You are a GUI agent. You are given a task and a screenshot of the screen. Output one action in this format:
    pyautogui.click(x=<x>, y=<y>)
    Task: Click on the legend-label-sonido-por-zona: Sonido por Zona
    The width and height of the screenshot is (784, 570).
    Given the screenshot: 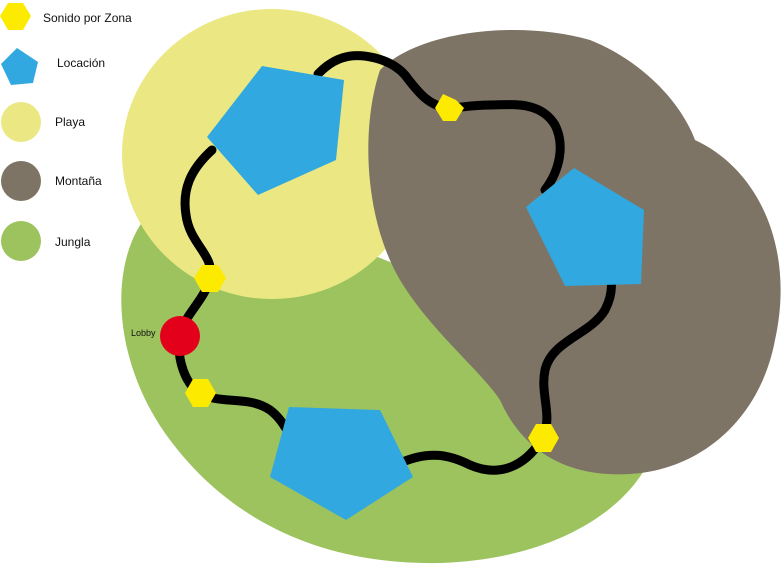 What is the action you would take?
    pyautogui.click(x=87, y=18)
    